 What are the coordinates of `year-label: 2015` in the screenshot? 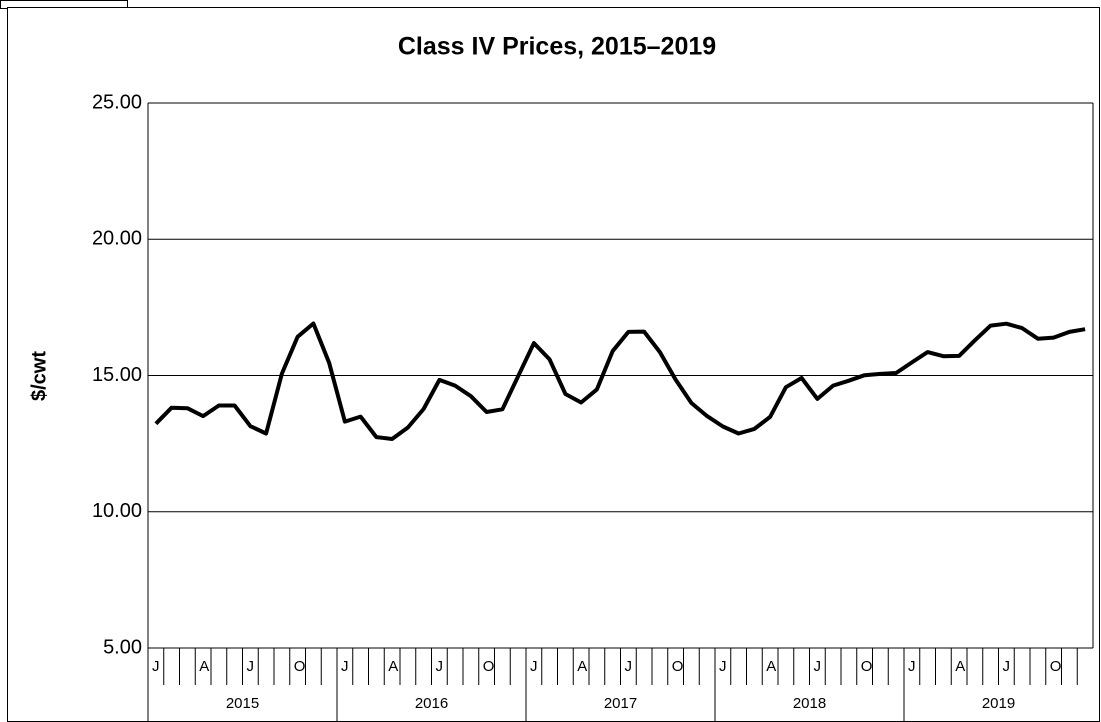 It's located at (242, 703).